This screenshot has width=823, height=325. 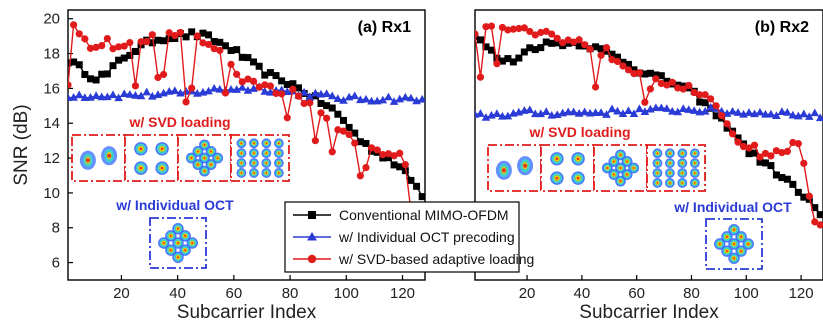 What do you see at coordinates (21, 144) in the screenshot?
I see `y-axis-label: SNR (dB)` at bounding box center [21, 144].